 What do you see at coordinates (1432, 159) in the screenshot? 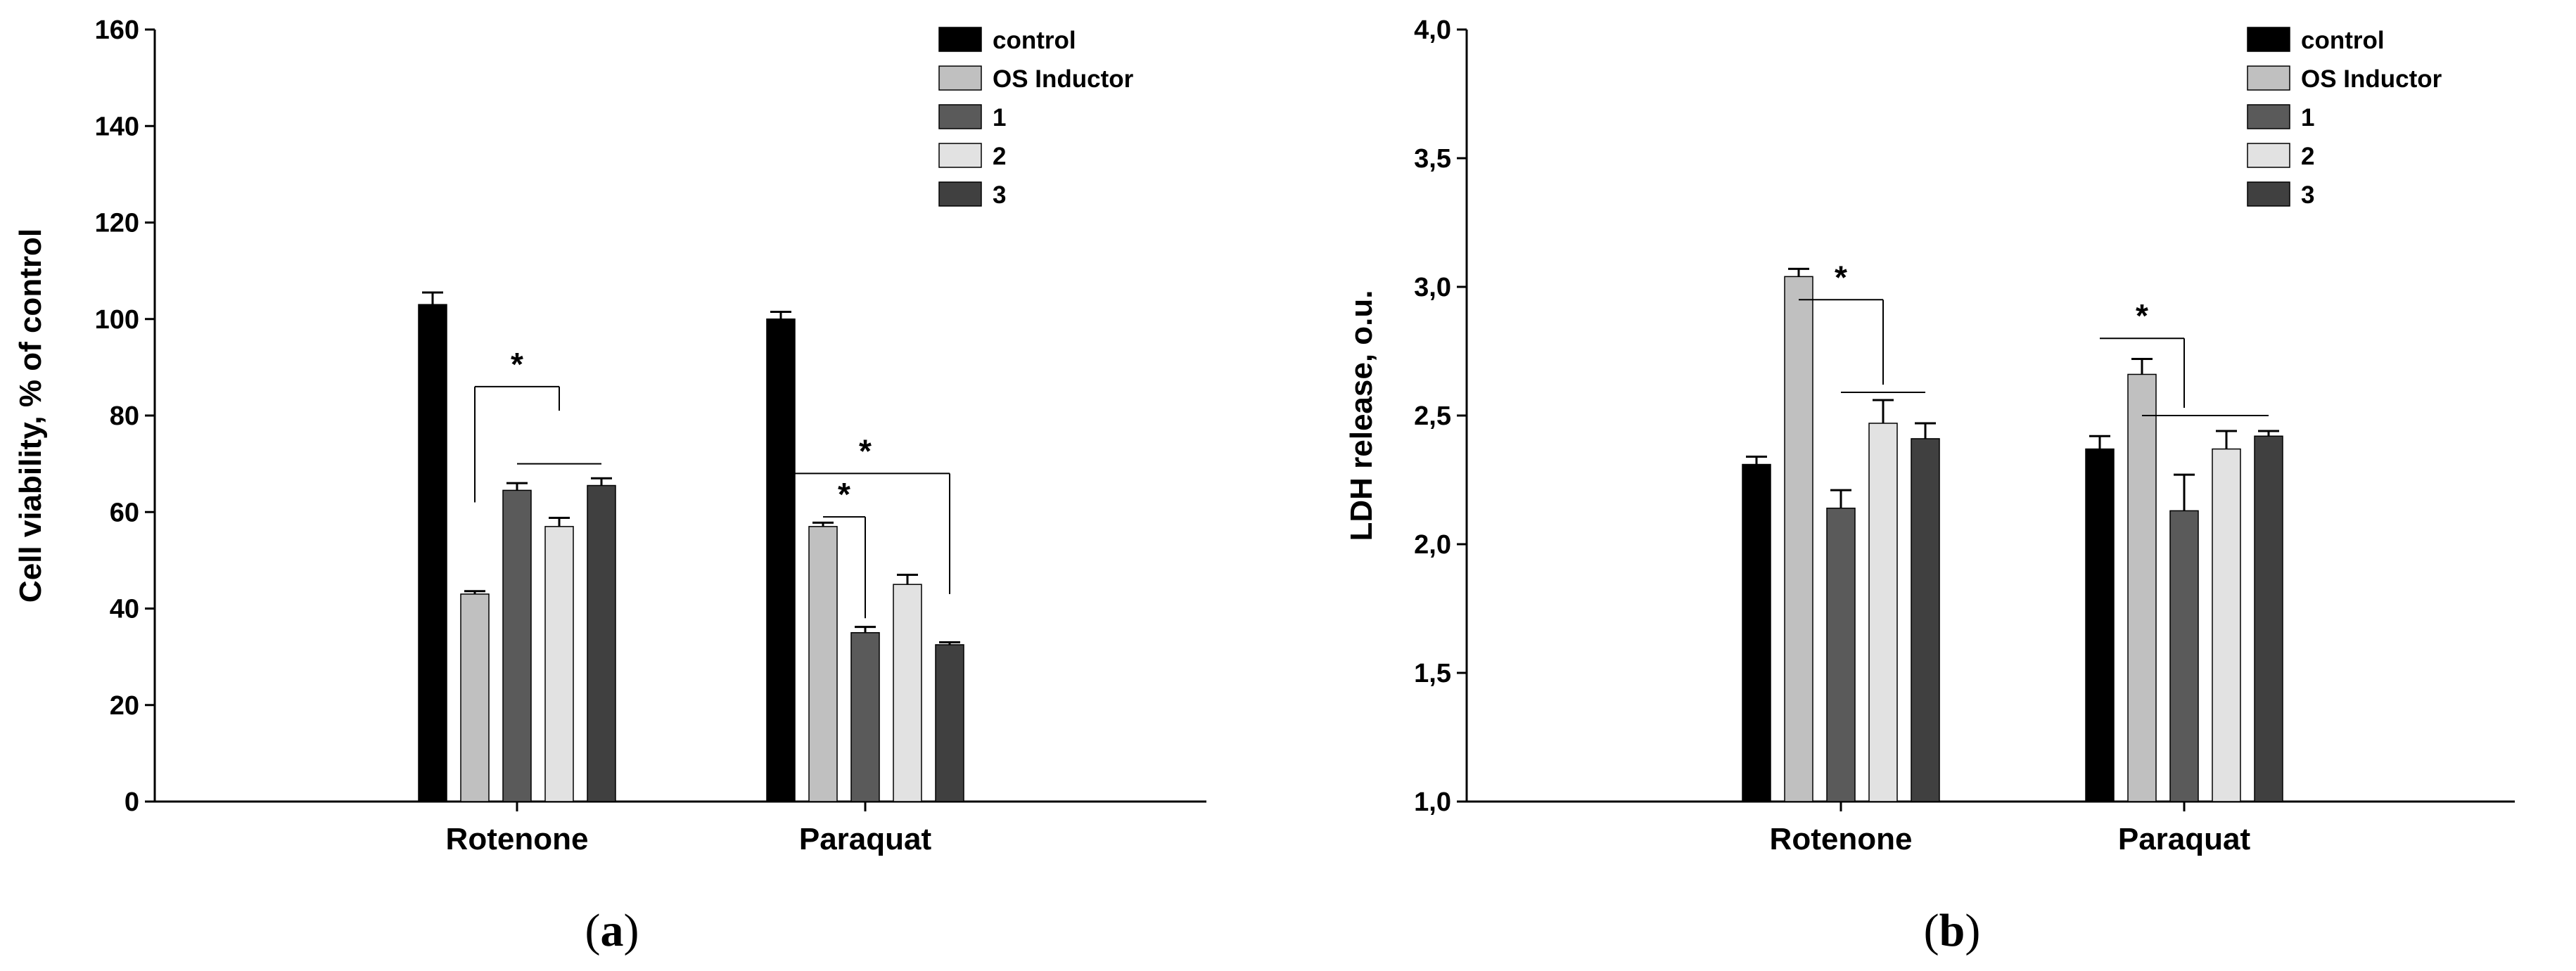
I see `y-tick-label: 3,5` at bounding box center [1432, 159].